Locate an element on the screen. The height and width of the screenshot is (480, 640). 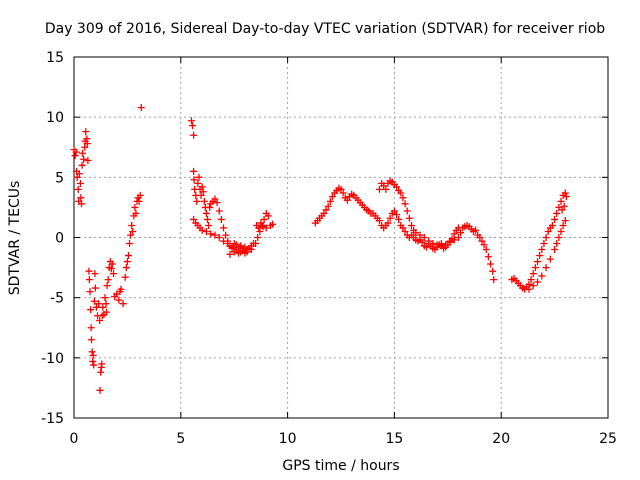
y-tick-label: -5 is located at coordinates (57, 299).